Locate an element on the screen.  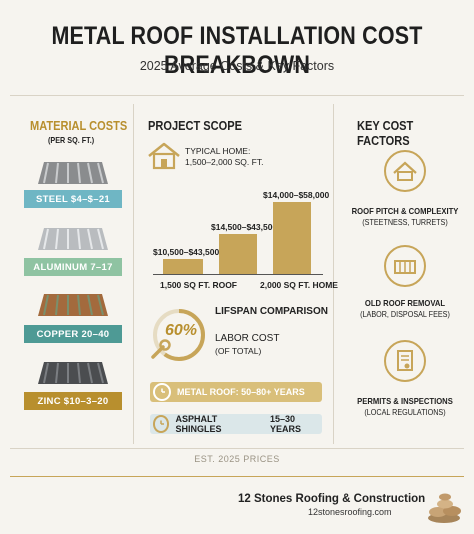
asphalt-lifespan-label: ASPHALT SHINGLES is located at coordinates (198, 424).